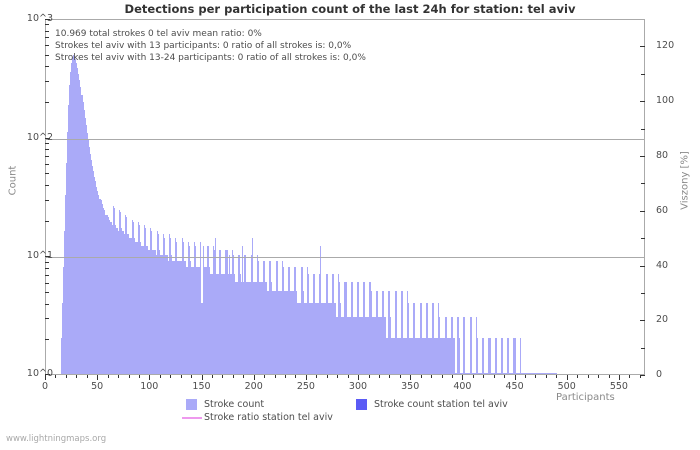 This screenshot has width=700, height=450. Describe the element at coordinates (585, 397) in the screenshot. I see `x-axis-label: Participants` at that location.